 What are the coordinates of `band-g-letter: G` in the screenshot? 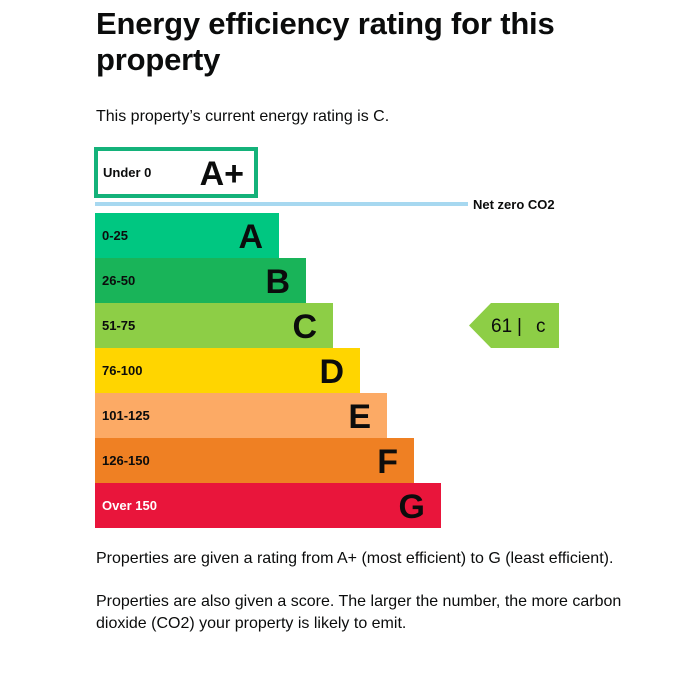 It's located at (412, 507).